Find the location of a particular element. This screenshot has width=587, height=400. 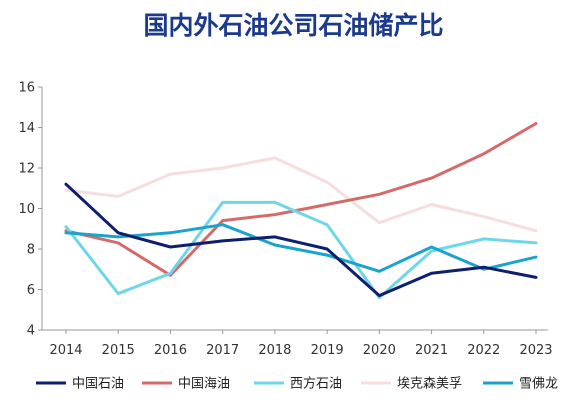

x-tick-label: 2014 is located at coordinates (65, 350).